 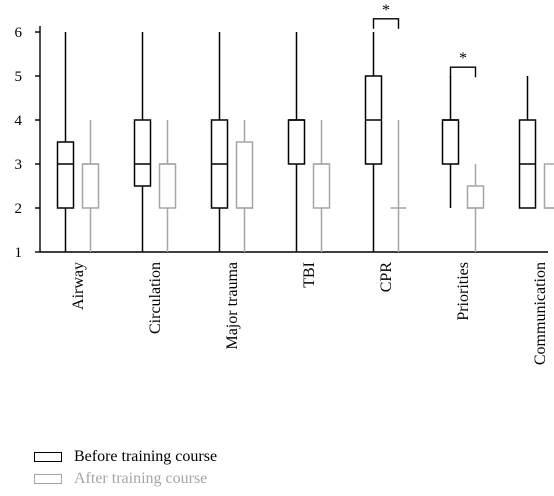 I want to click on category-label: Priorities, so click(x=463, y=291).